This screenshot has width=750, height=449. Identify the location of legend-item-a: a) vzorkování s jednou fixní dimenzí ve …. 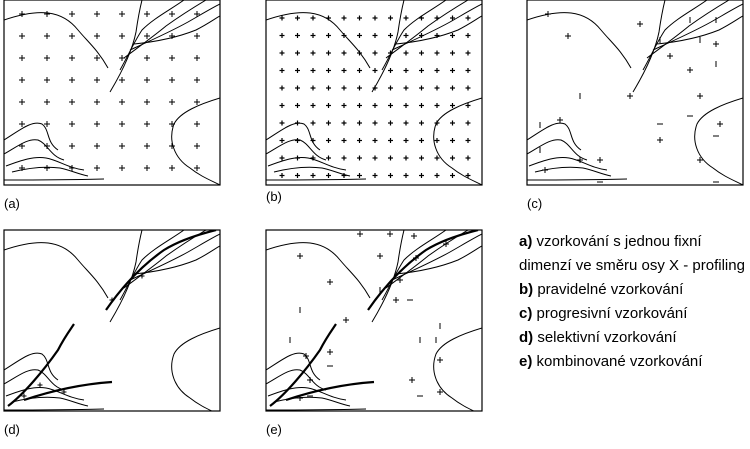
(632, 253).